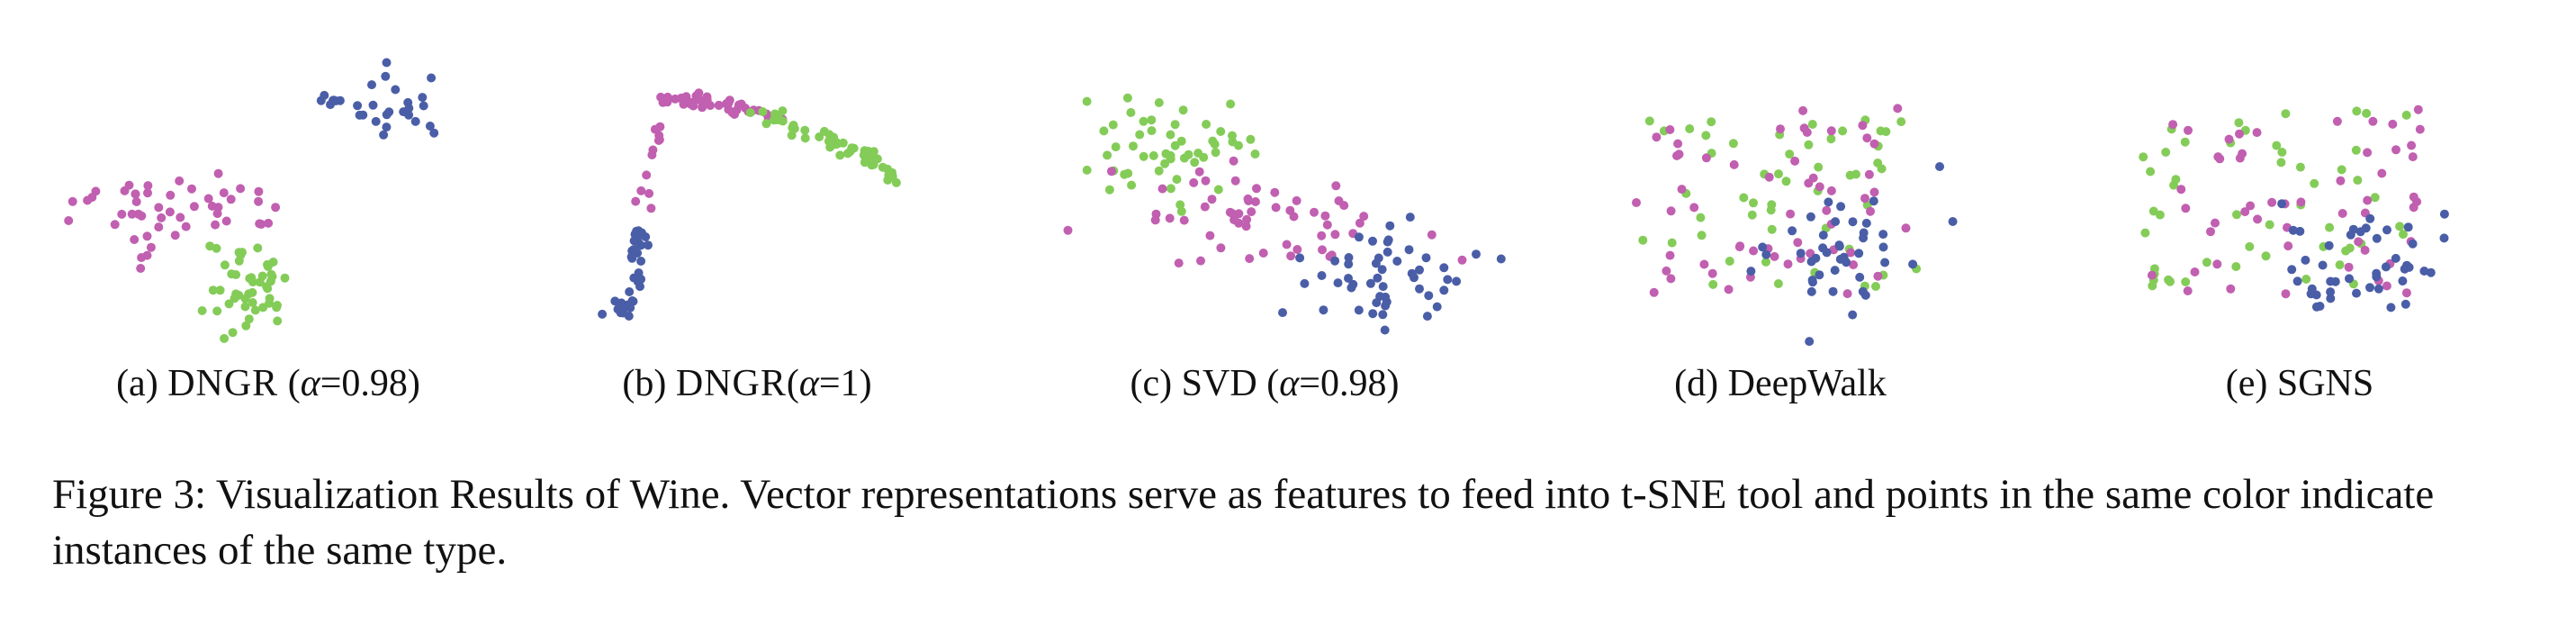 The image size is (2576, 625). I want to click on subcaption-a: (a) DNGR (α=0.98), so click(268, 384).